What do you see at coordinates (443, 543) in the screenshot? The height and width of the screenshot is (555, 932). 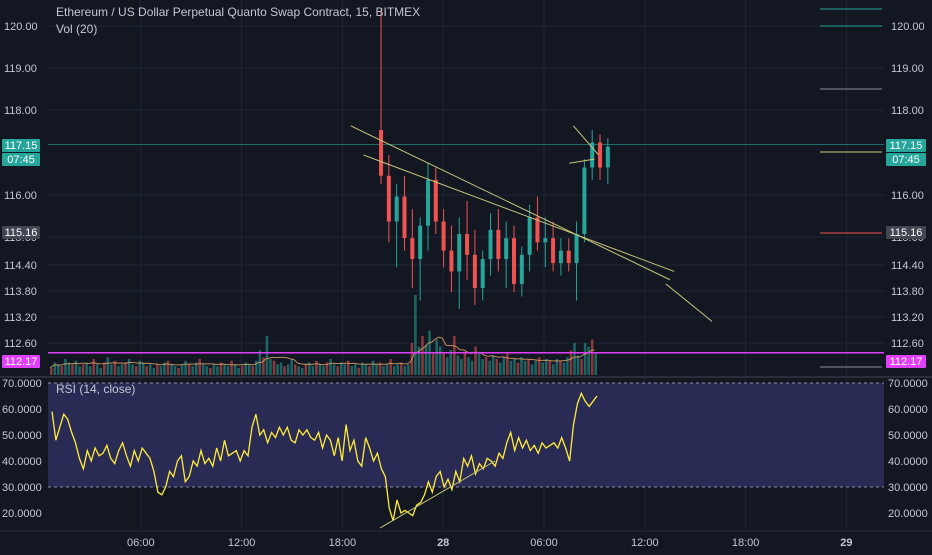 I see `time-tick-label: 28` at bounding box center [443, 543].